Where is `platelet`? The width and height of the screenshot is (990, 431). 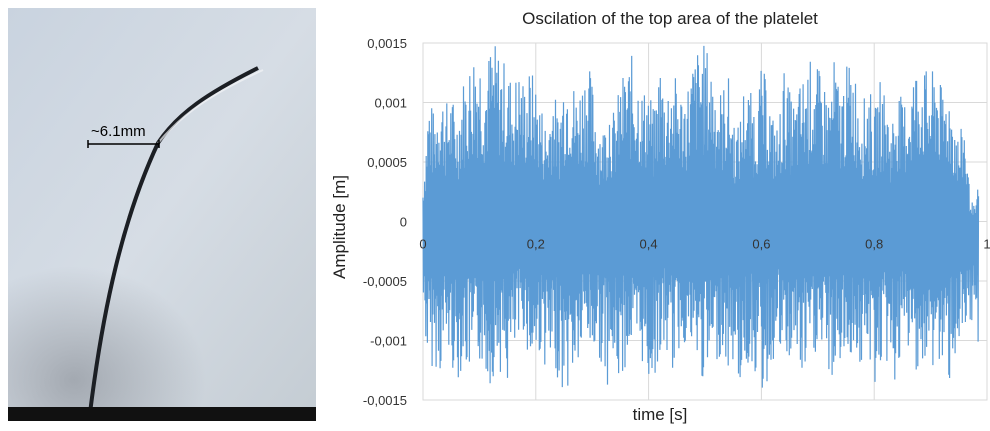 platelet is located at coordinates (173, 240).